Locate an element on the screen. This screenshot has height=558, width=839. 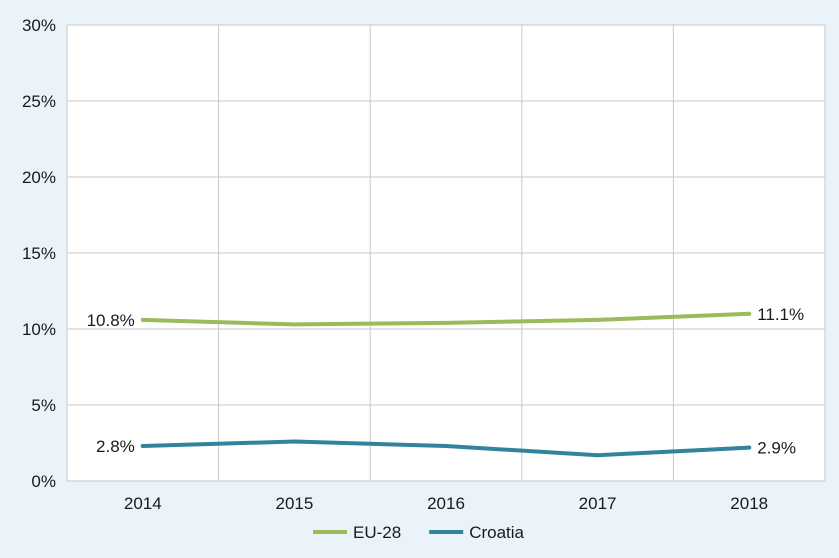
x-tick-label: 2015 is located at coordinates (294, 503).